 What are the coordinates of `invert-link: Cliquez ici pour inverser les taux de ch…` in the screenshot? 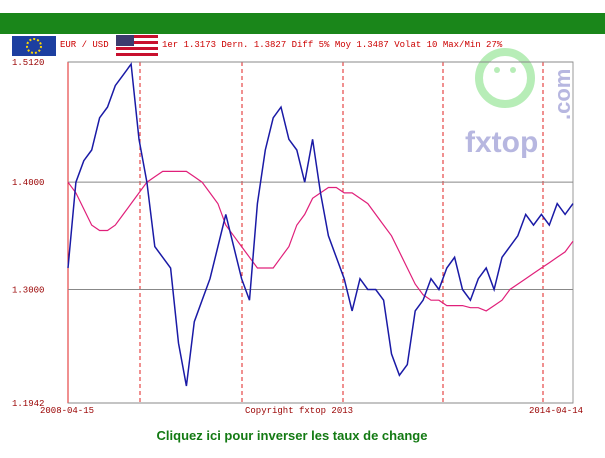 It's located at (292, 435).